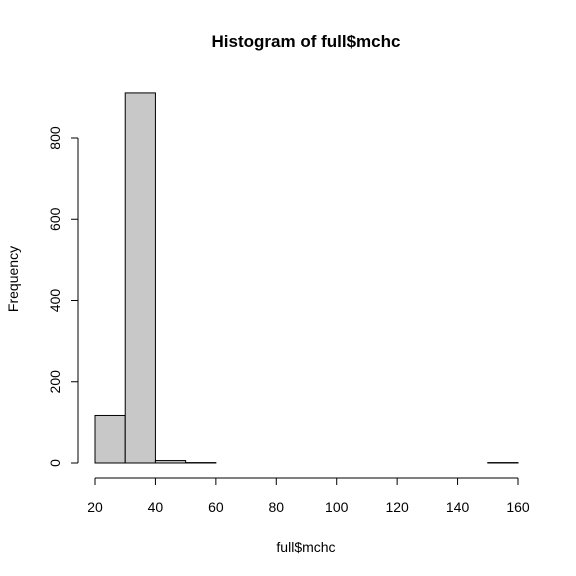 The height and width of the screenshot is (576, 576). I want to click on x-tick-label: 40, so click(156, 507).